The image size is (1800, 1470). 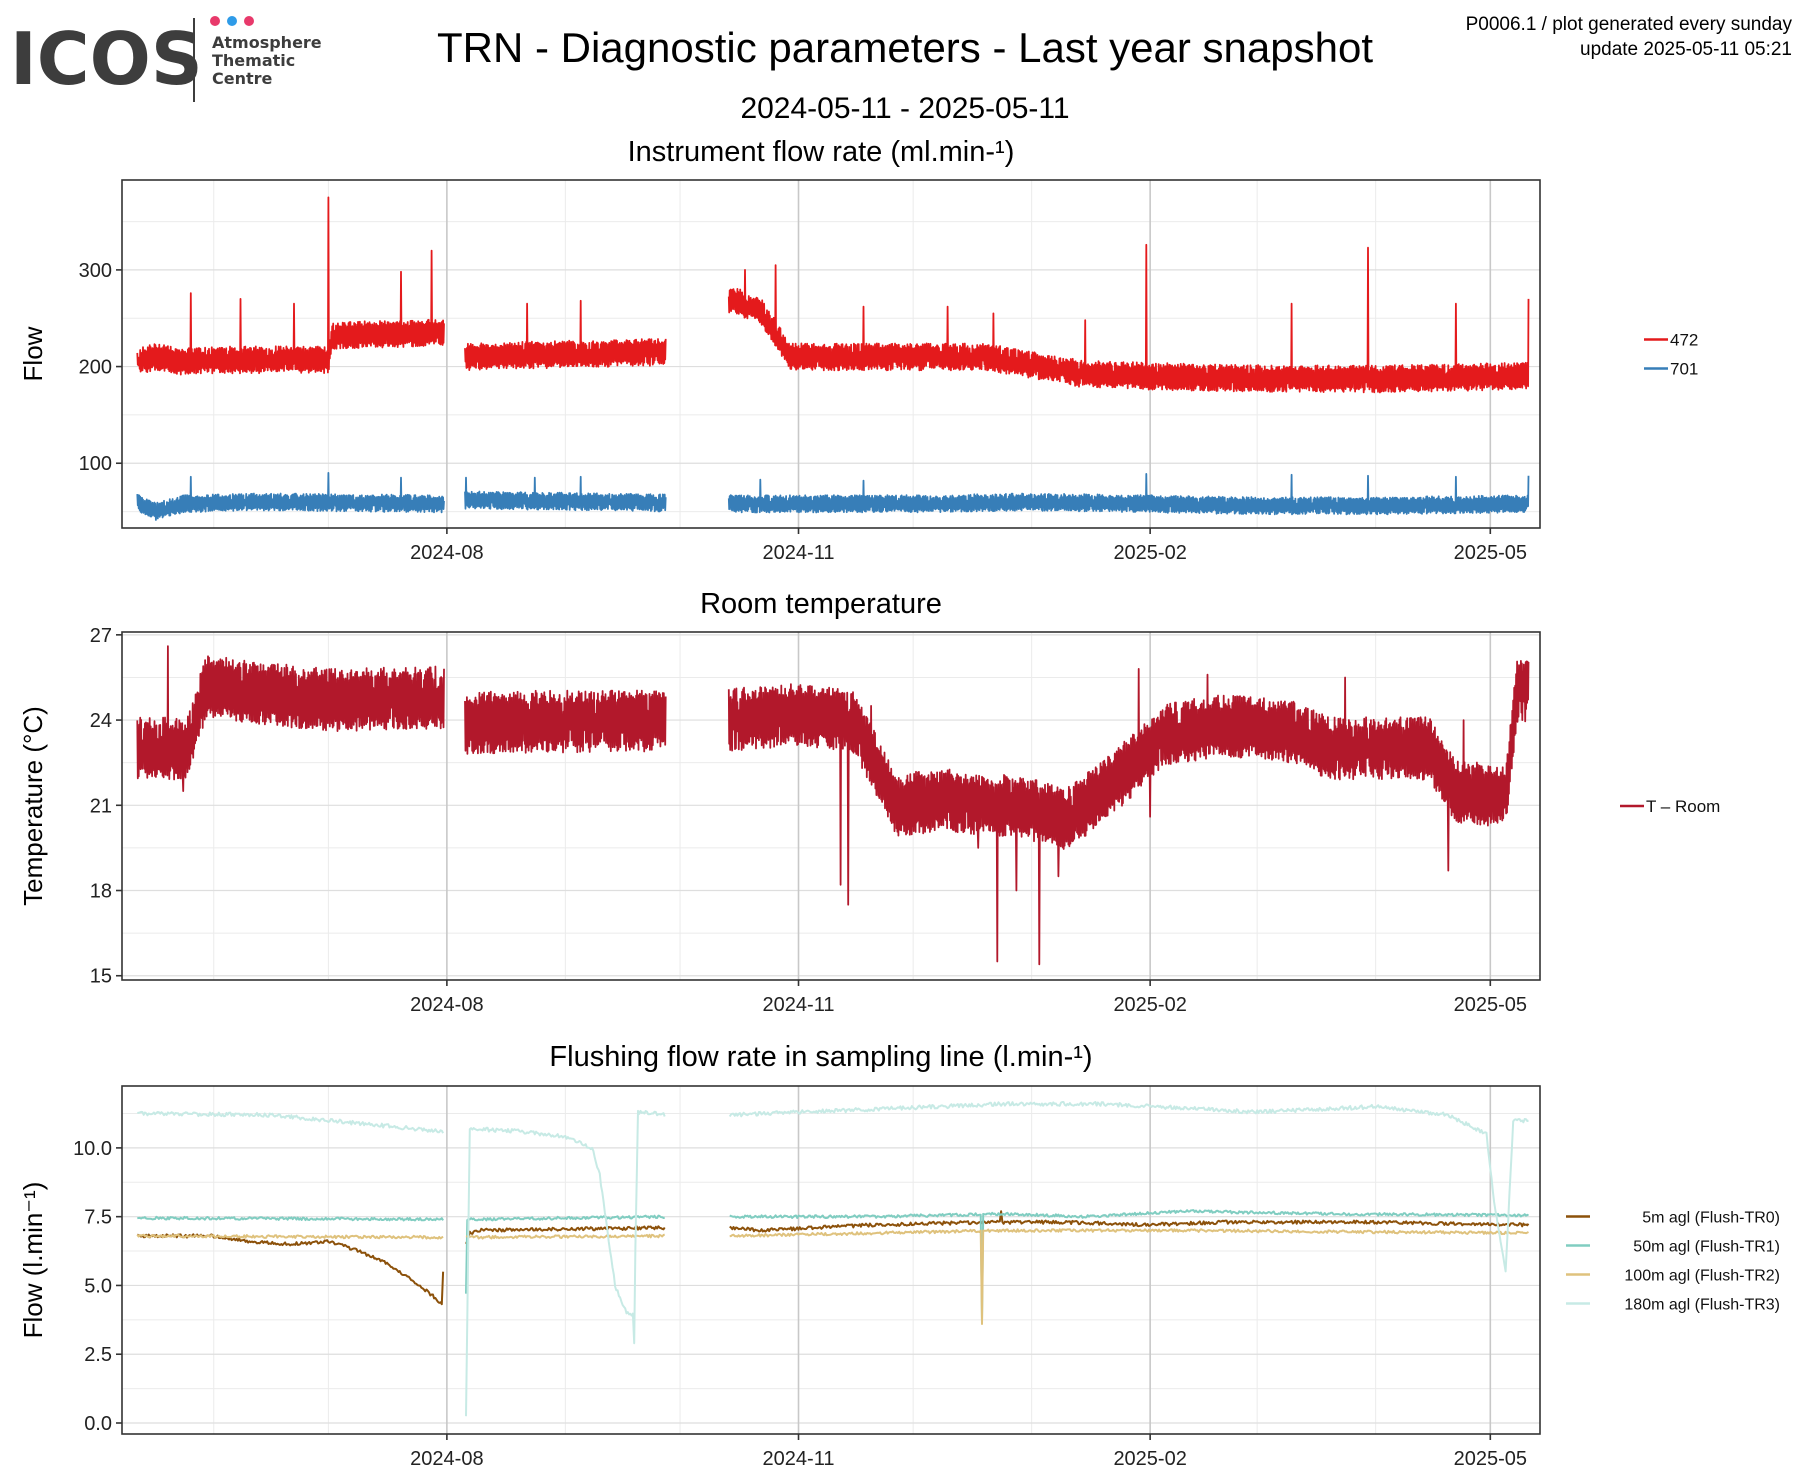 I want to click on y-axis-label: Temperature (°C), so click(x=33, y=806).